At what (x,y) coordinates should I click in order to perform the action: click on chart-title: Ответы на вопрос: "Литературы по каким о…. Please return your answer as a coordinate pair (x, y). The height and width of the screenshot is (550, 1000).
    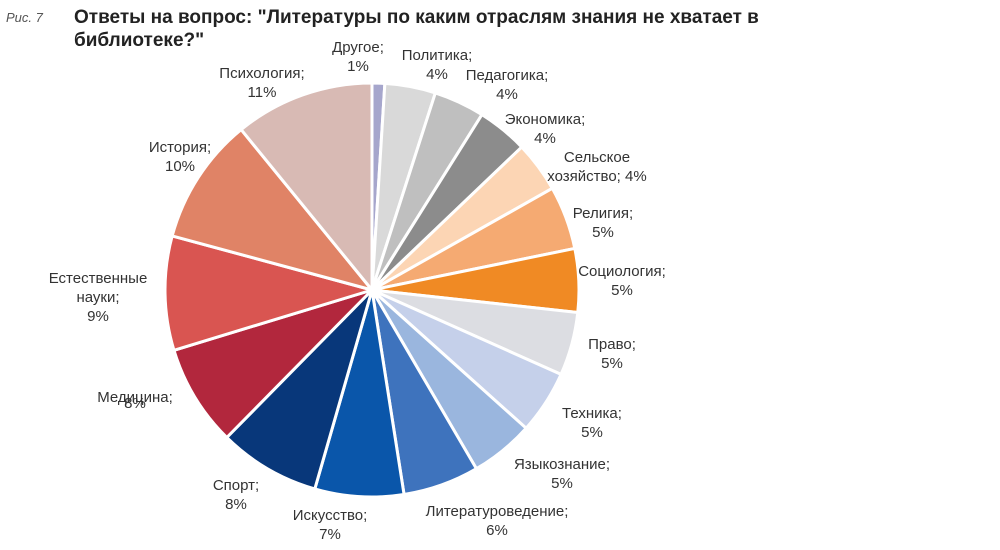
    Looking at the image, I should click on (416, 29).